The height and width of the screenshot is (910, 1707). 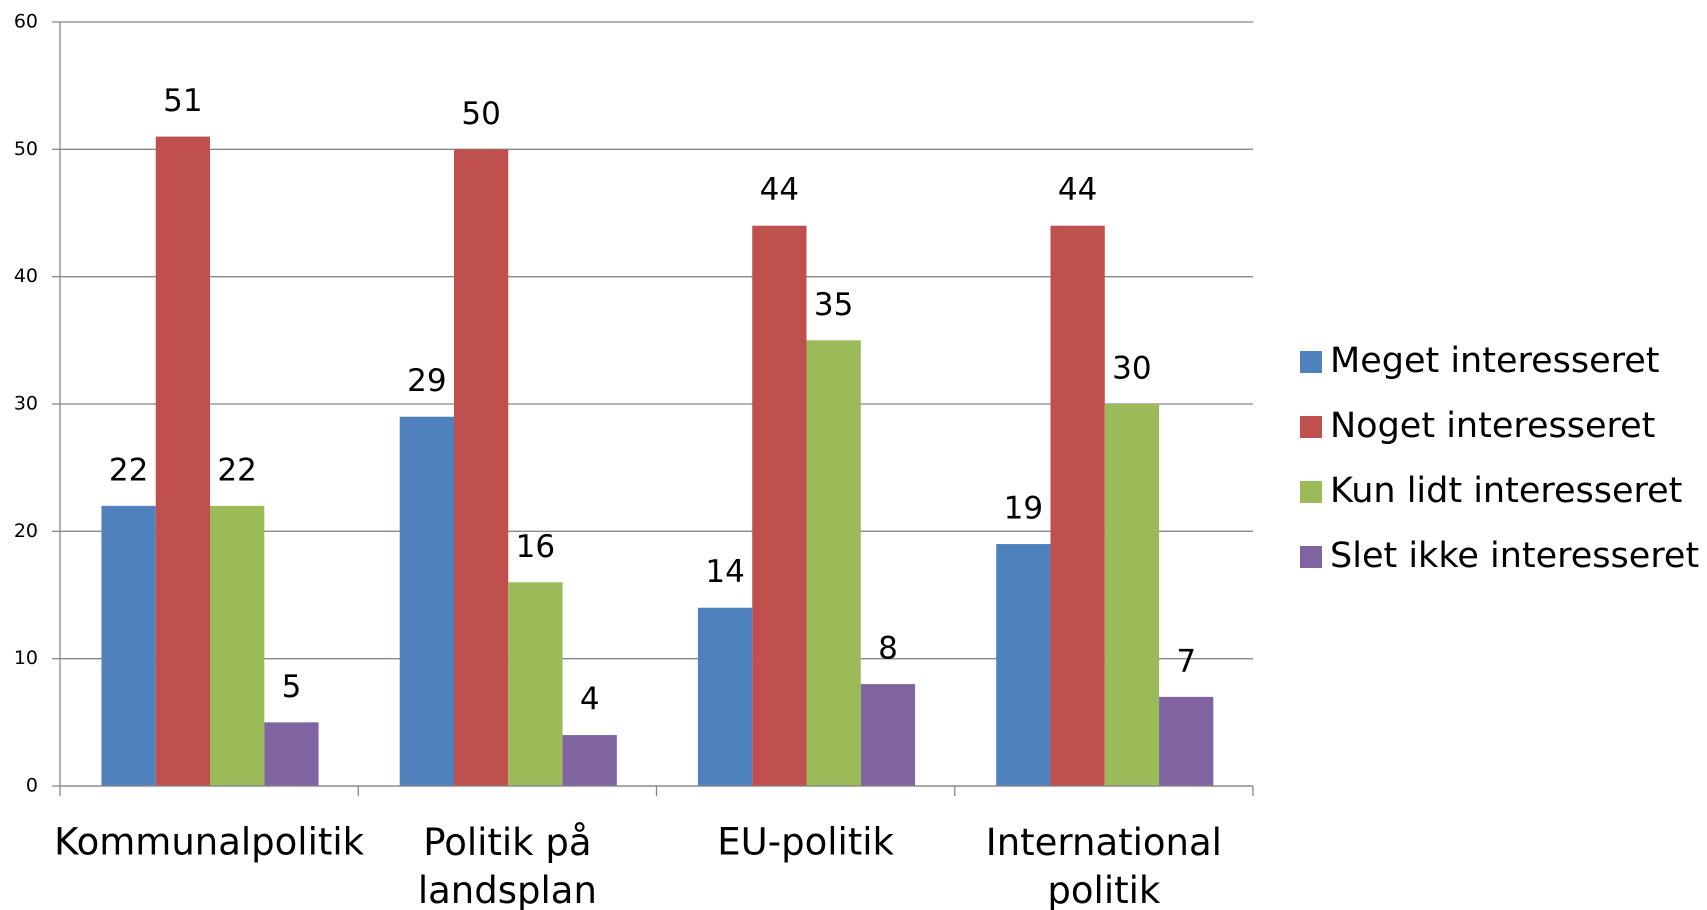 I want to click on data-label: 7, so click(x=1186, y=661).